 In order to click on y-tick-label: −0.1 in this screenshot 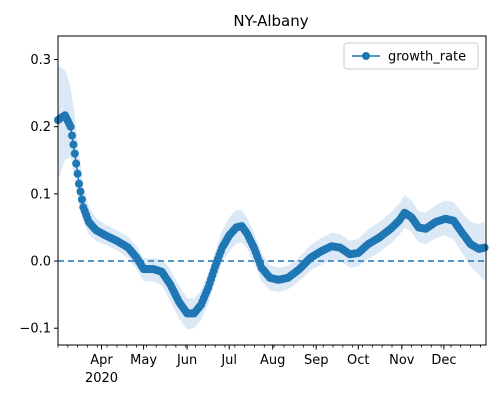, I will do `click(35, 329)`.